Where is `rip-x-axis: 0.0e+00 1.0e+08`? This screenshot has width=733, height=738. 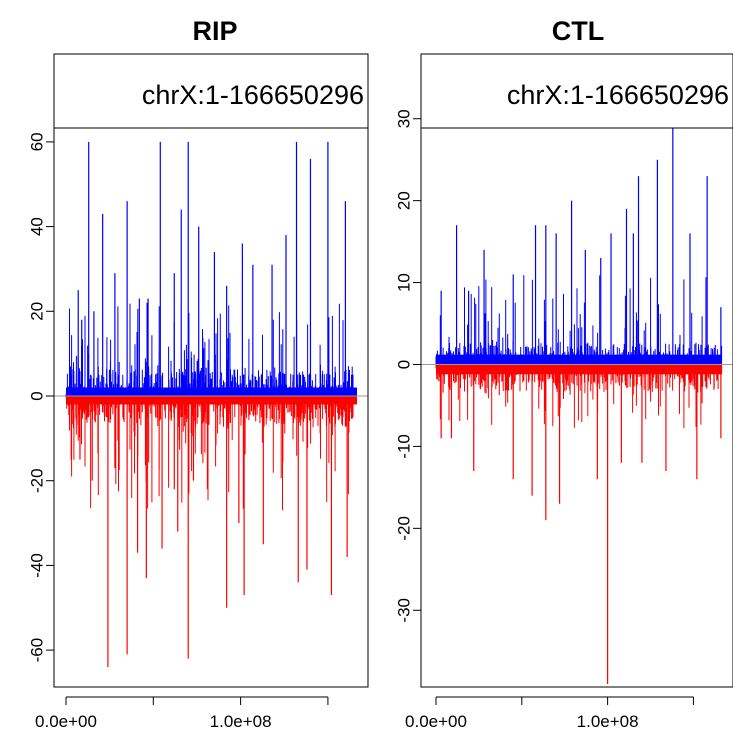 rip-x-axis: 0.0e+00 1.0e+08 is located at coordinates (182, 713).